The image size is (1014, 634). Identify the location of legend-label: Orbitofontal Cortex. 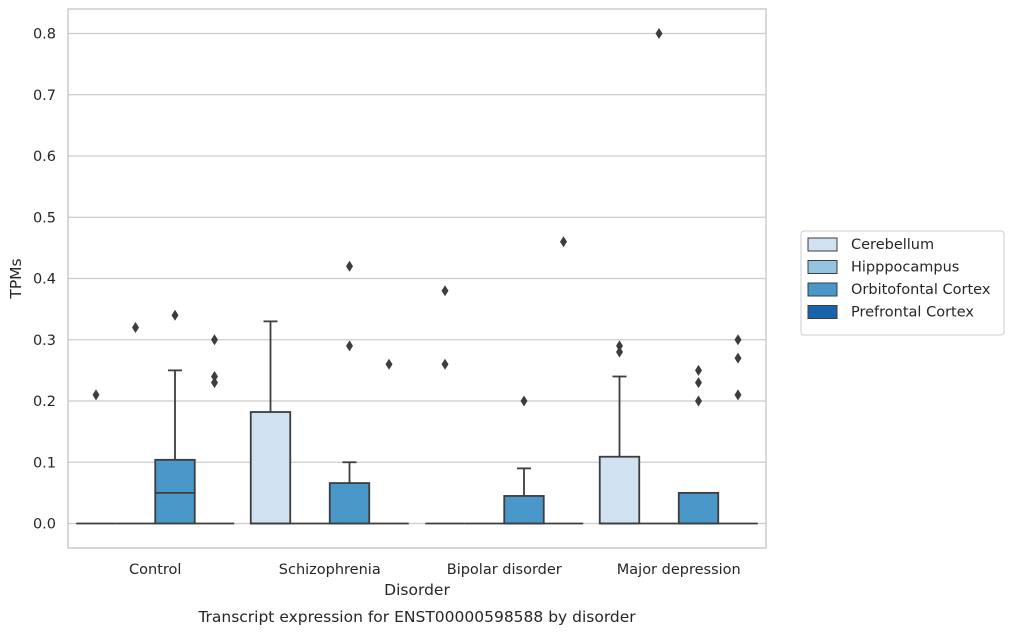
(921, 290).